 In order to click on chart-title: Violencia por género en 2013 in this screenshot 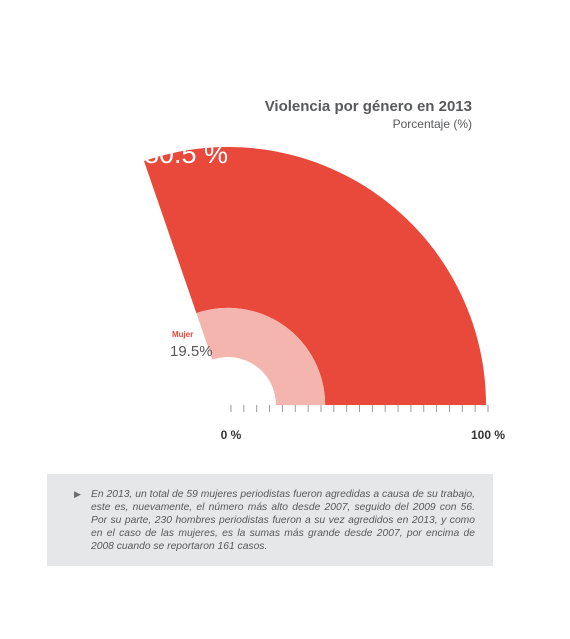, I will do `click(368, 106)`.